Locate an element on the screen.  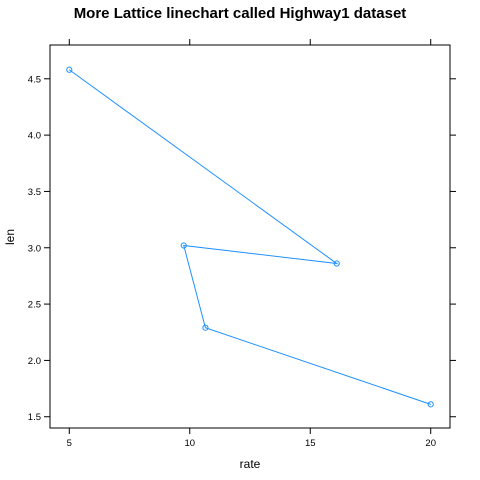
y-tick-label: 1.5 is located at coordinates (34, 417).